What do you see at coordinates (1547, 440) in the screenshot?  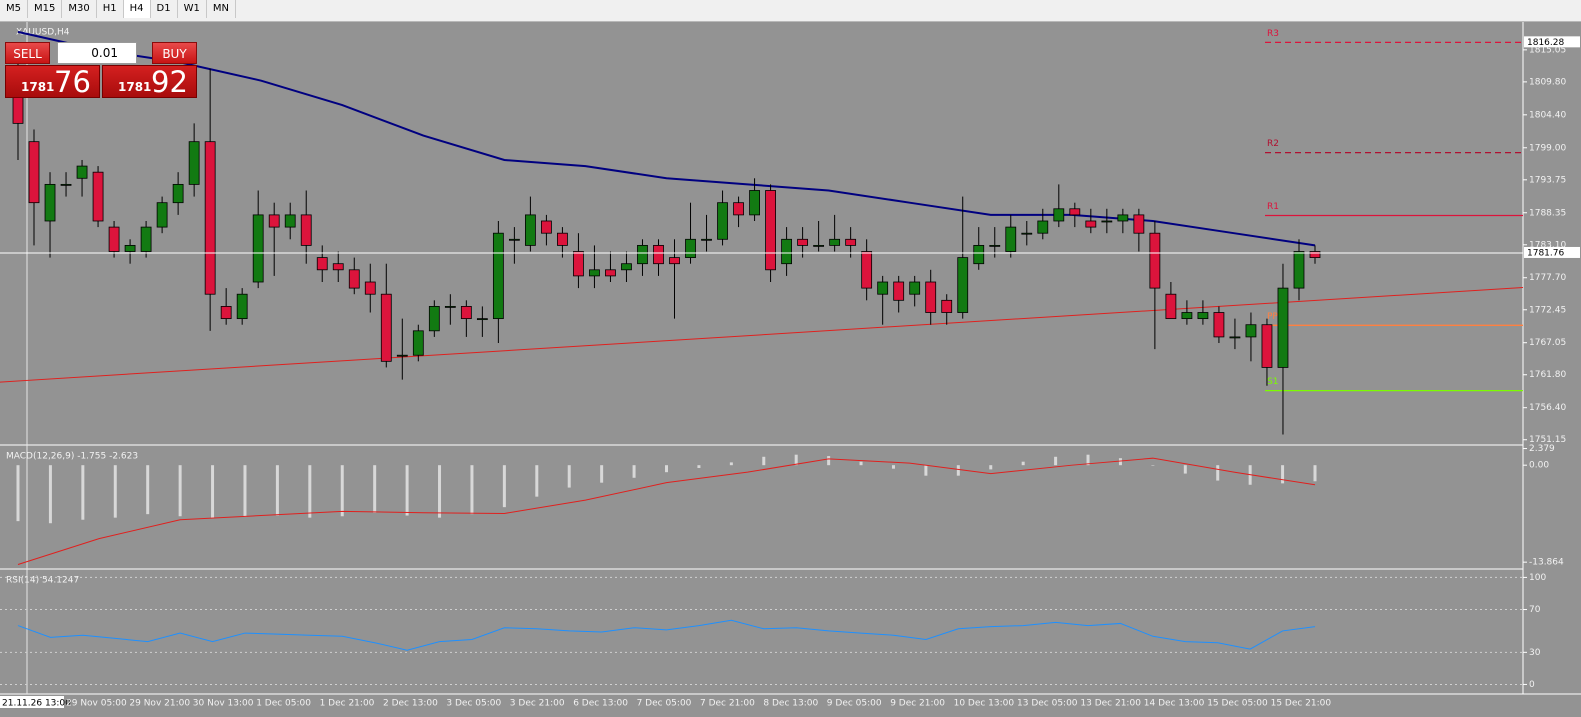 I see `y-tick-label: 1751.15` at bounding box center [1547, 440].